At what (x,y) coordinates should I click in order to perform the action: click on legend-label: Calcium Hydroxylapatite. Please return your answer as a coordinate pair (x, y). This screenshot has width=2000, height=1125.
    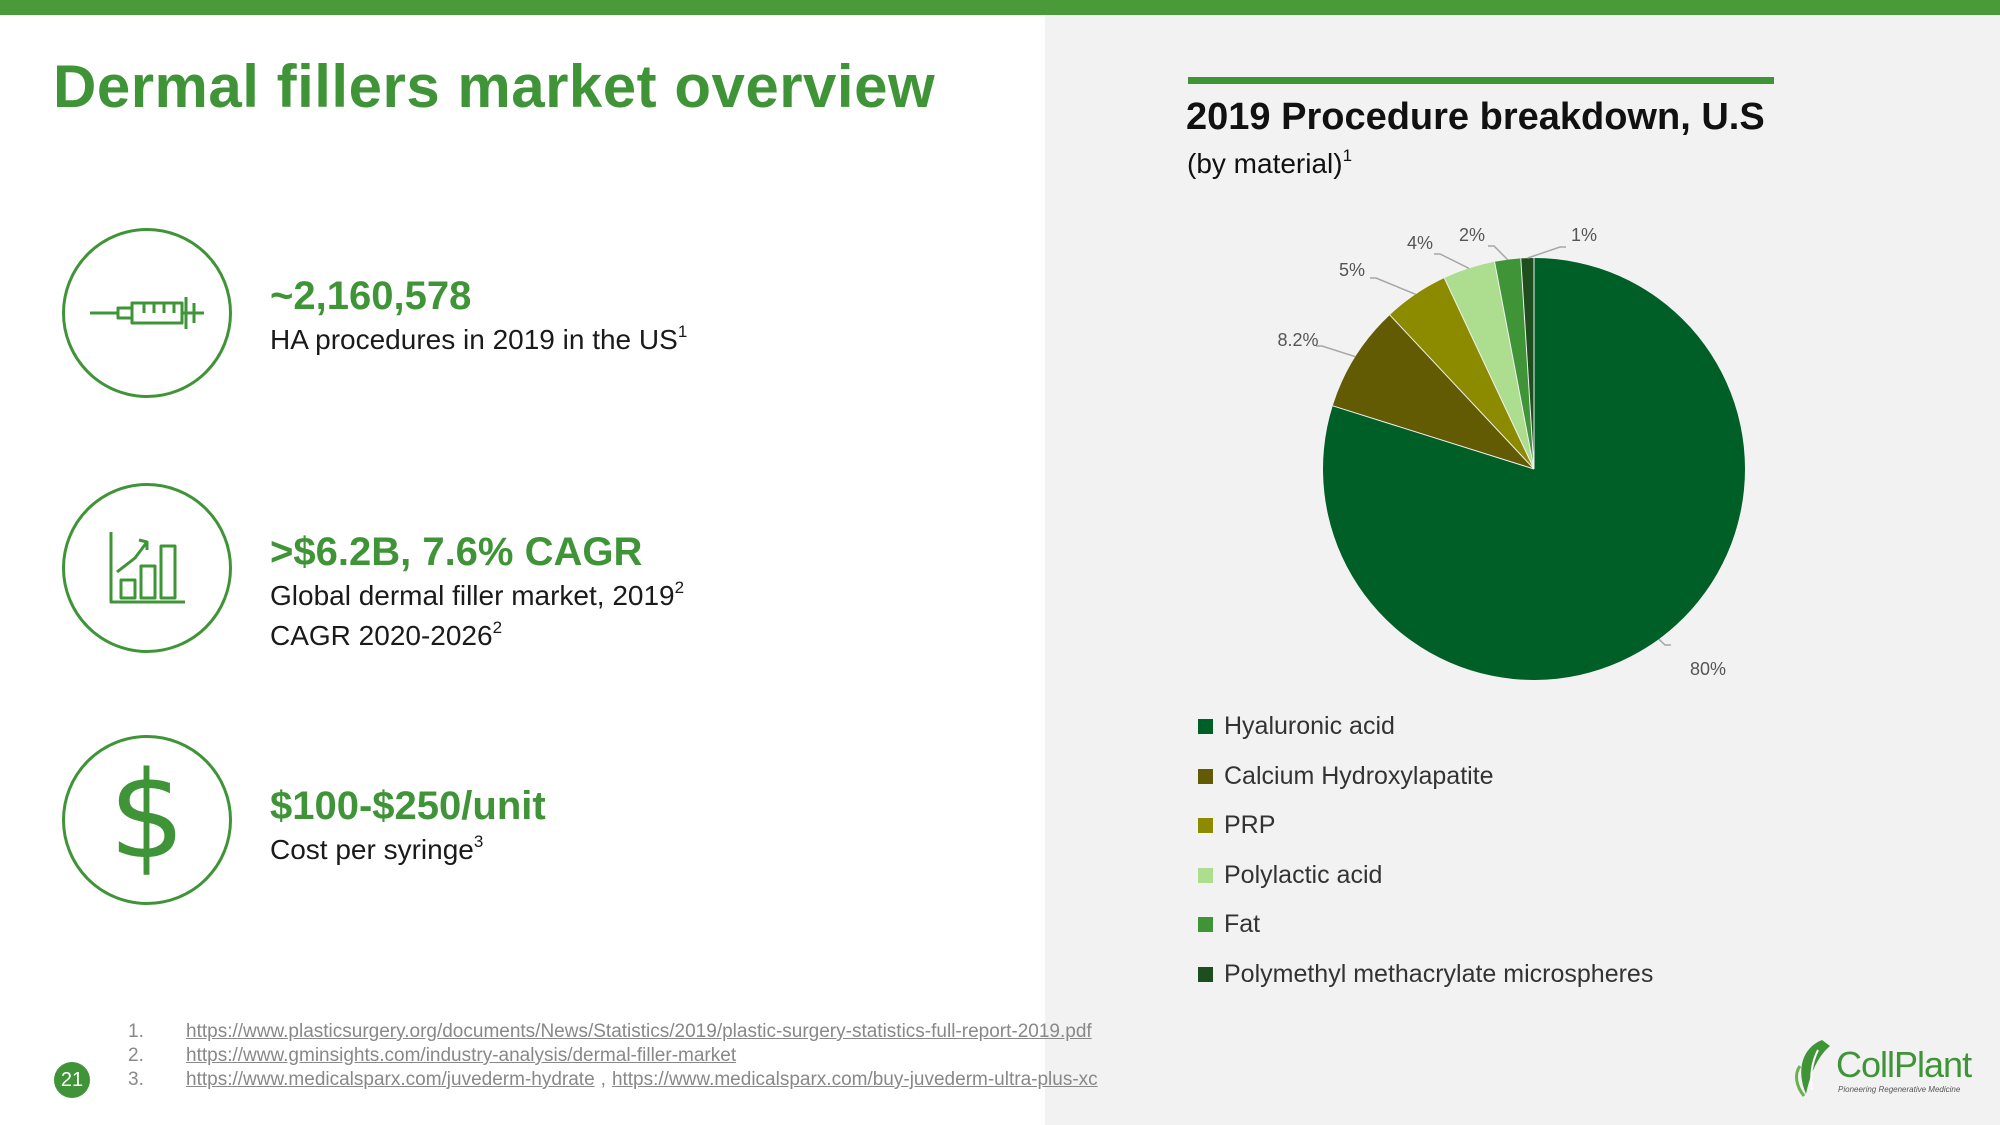
    Looking at the image, I should click on (1359, 775).